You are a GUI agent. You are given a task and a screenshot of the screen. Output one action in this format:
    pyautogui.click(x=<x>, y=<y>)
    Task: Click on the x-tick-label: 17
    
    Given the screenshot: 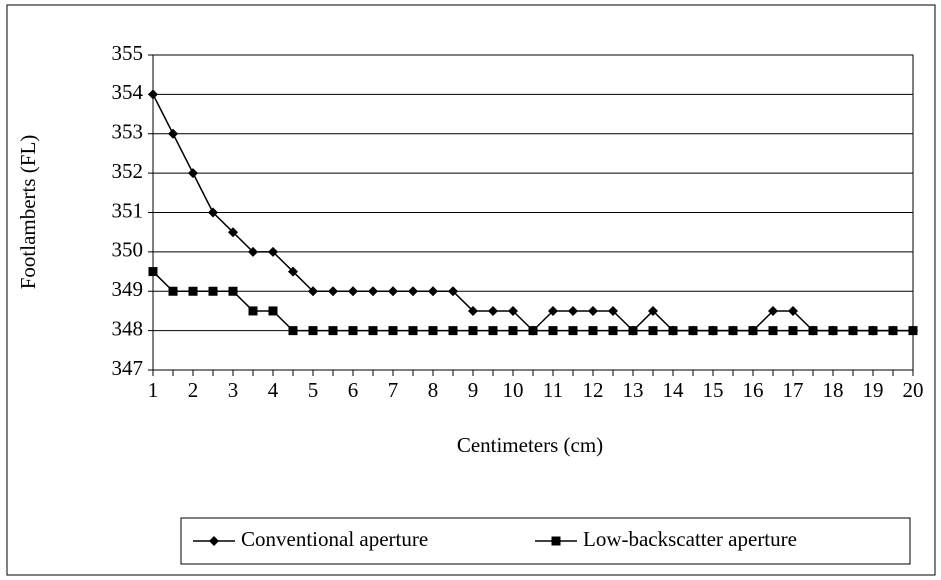 What is the action you would take?
    pyautogui.click(x=793, y=390)
    